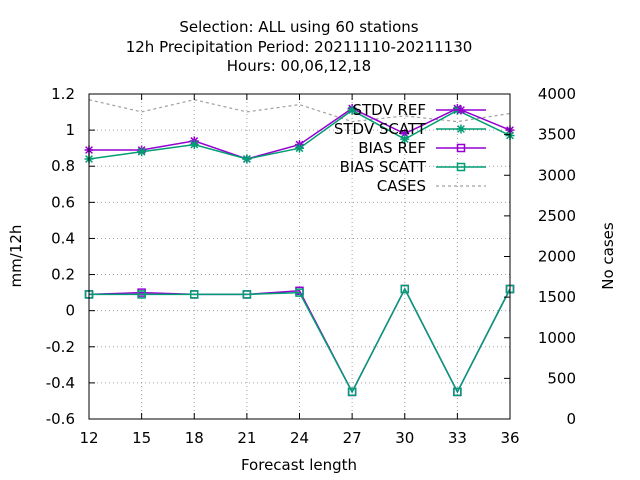 The width and height of the screenshot is (640, 480). What do you see at coordinates (299, 465) in the screenshot?
I see `x-axis-label: Forecast length` at bounding box center [299, 465].